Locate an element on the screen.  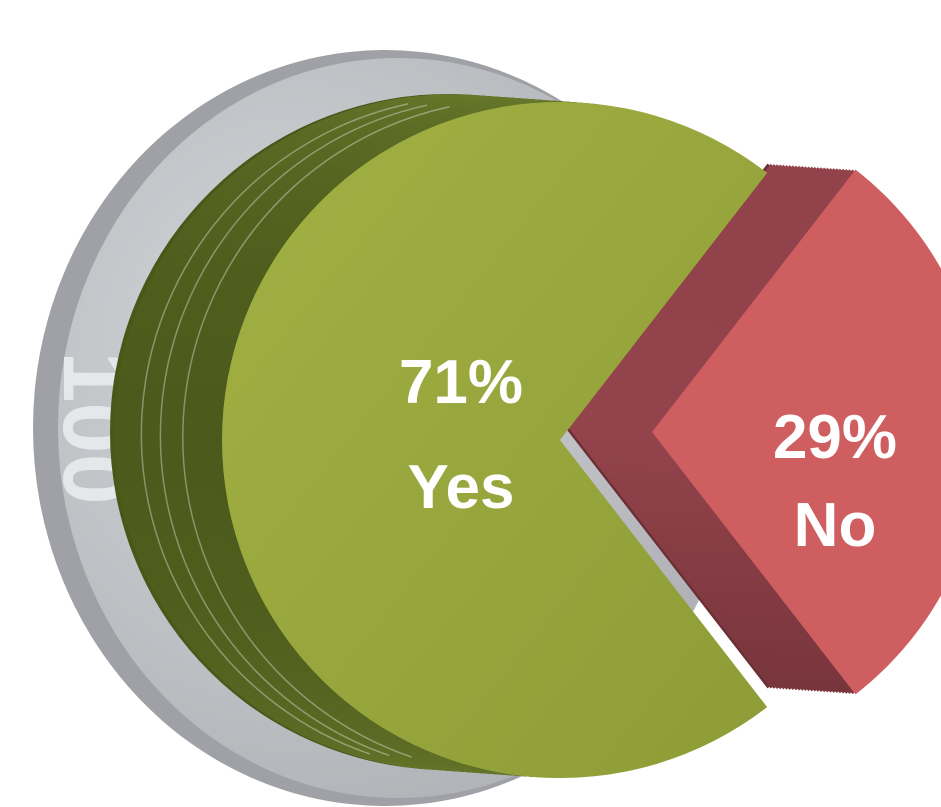
slice-no-percent-label: 29% is located at coordinates (835, 437).